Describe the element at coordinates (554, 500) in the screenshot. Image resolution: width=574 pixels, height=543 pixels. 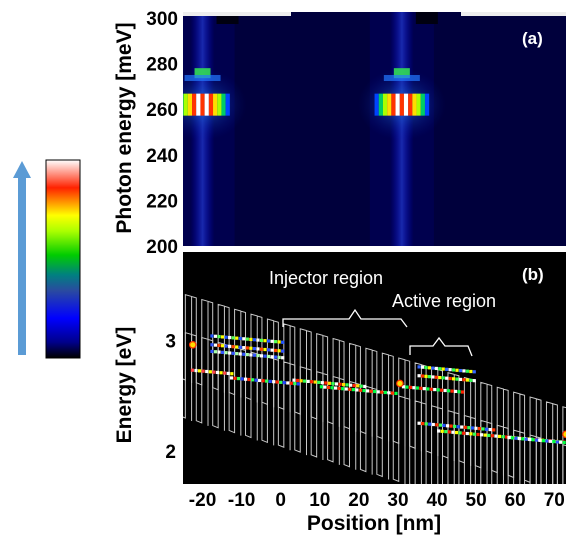
I see `panel-b-x-tick: 70` at that location.